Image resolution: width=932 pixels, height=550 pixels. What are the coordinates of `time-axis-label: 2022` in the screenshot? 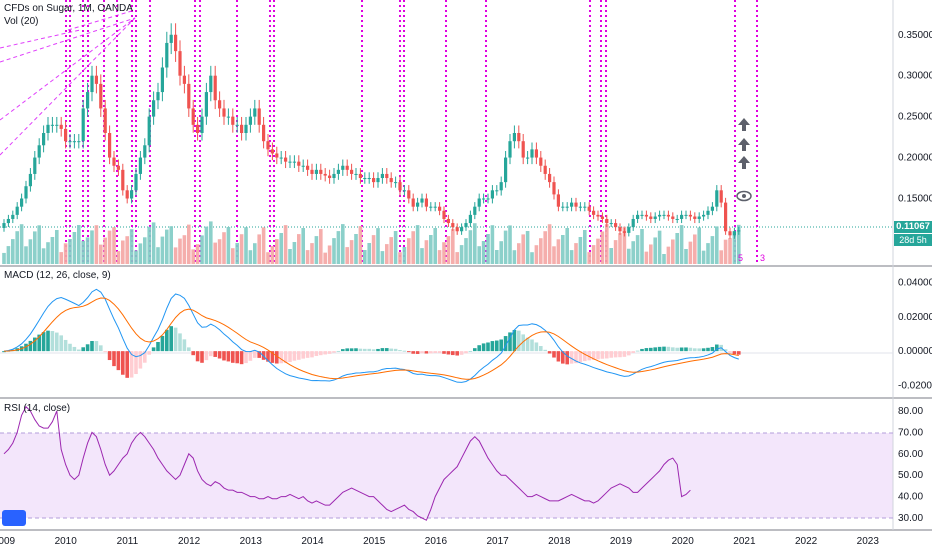 It's located at (806, 541).